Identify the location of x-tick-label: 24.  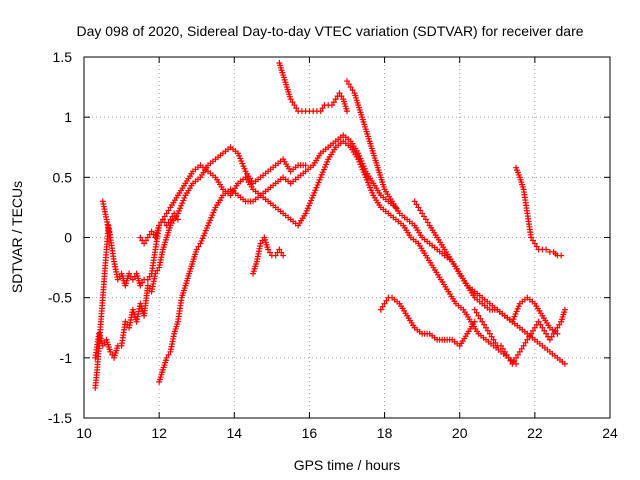
(610, 433).